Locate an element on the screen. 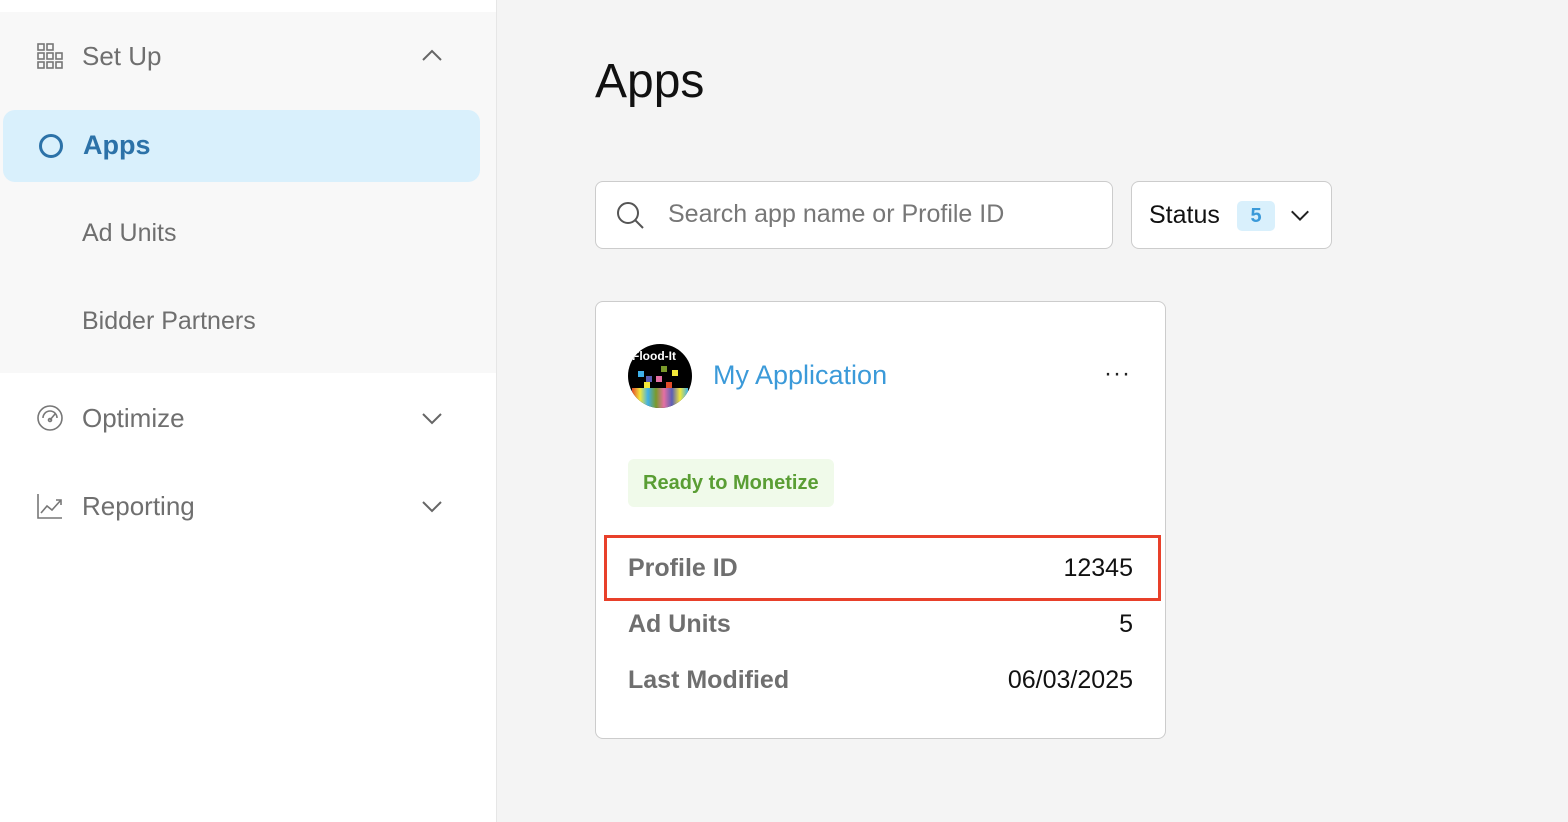 This screenshot has height=822, width=1568. field-label: Ad Units is located at coordinates (679, 624).